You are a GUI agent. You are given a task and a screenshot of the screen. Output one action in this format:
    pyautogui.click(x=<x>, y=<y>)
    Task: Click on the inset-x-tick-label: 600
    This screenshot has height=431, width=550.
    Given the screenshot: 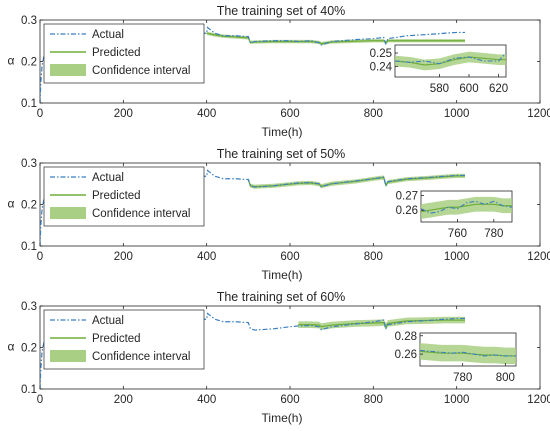 What is the action you would take?
    pyautogui.click(x=468, y=89)
    